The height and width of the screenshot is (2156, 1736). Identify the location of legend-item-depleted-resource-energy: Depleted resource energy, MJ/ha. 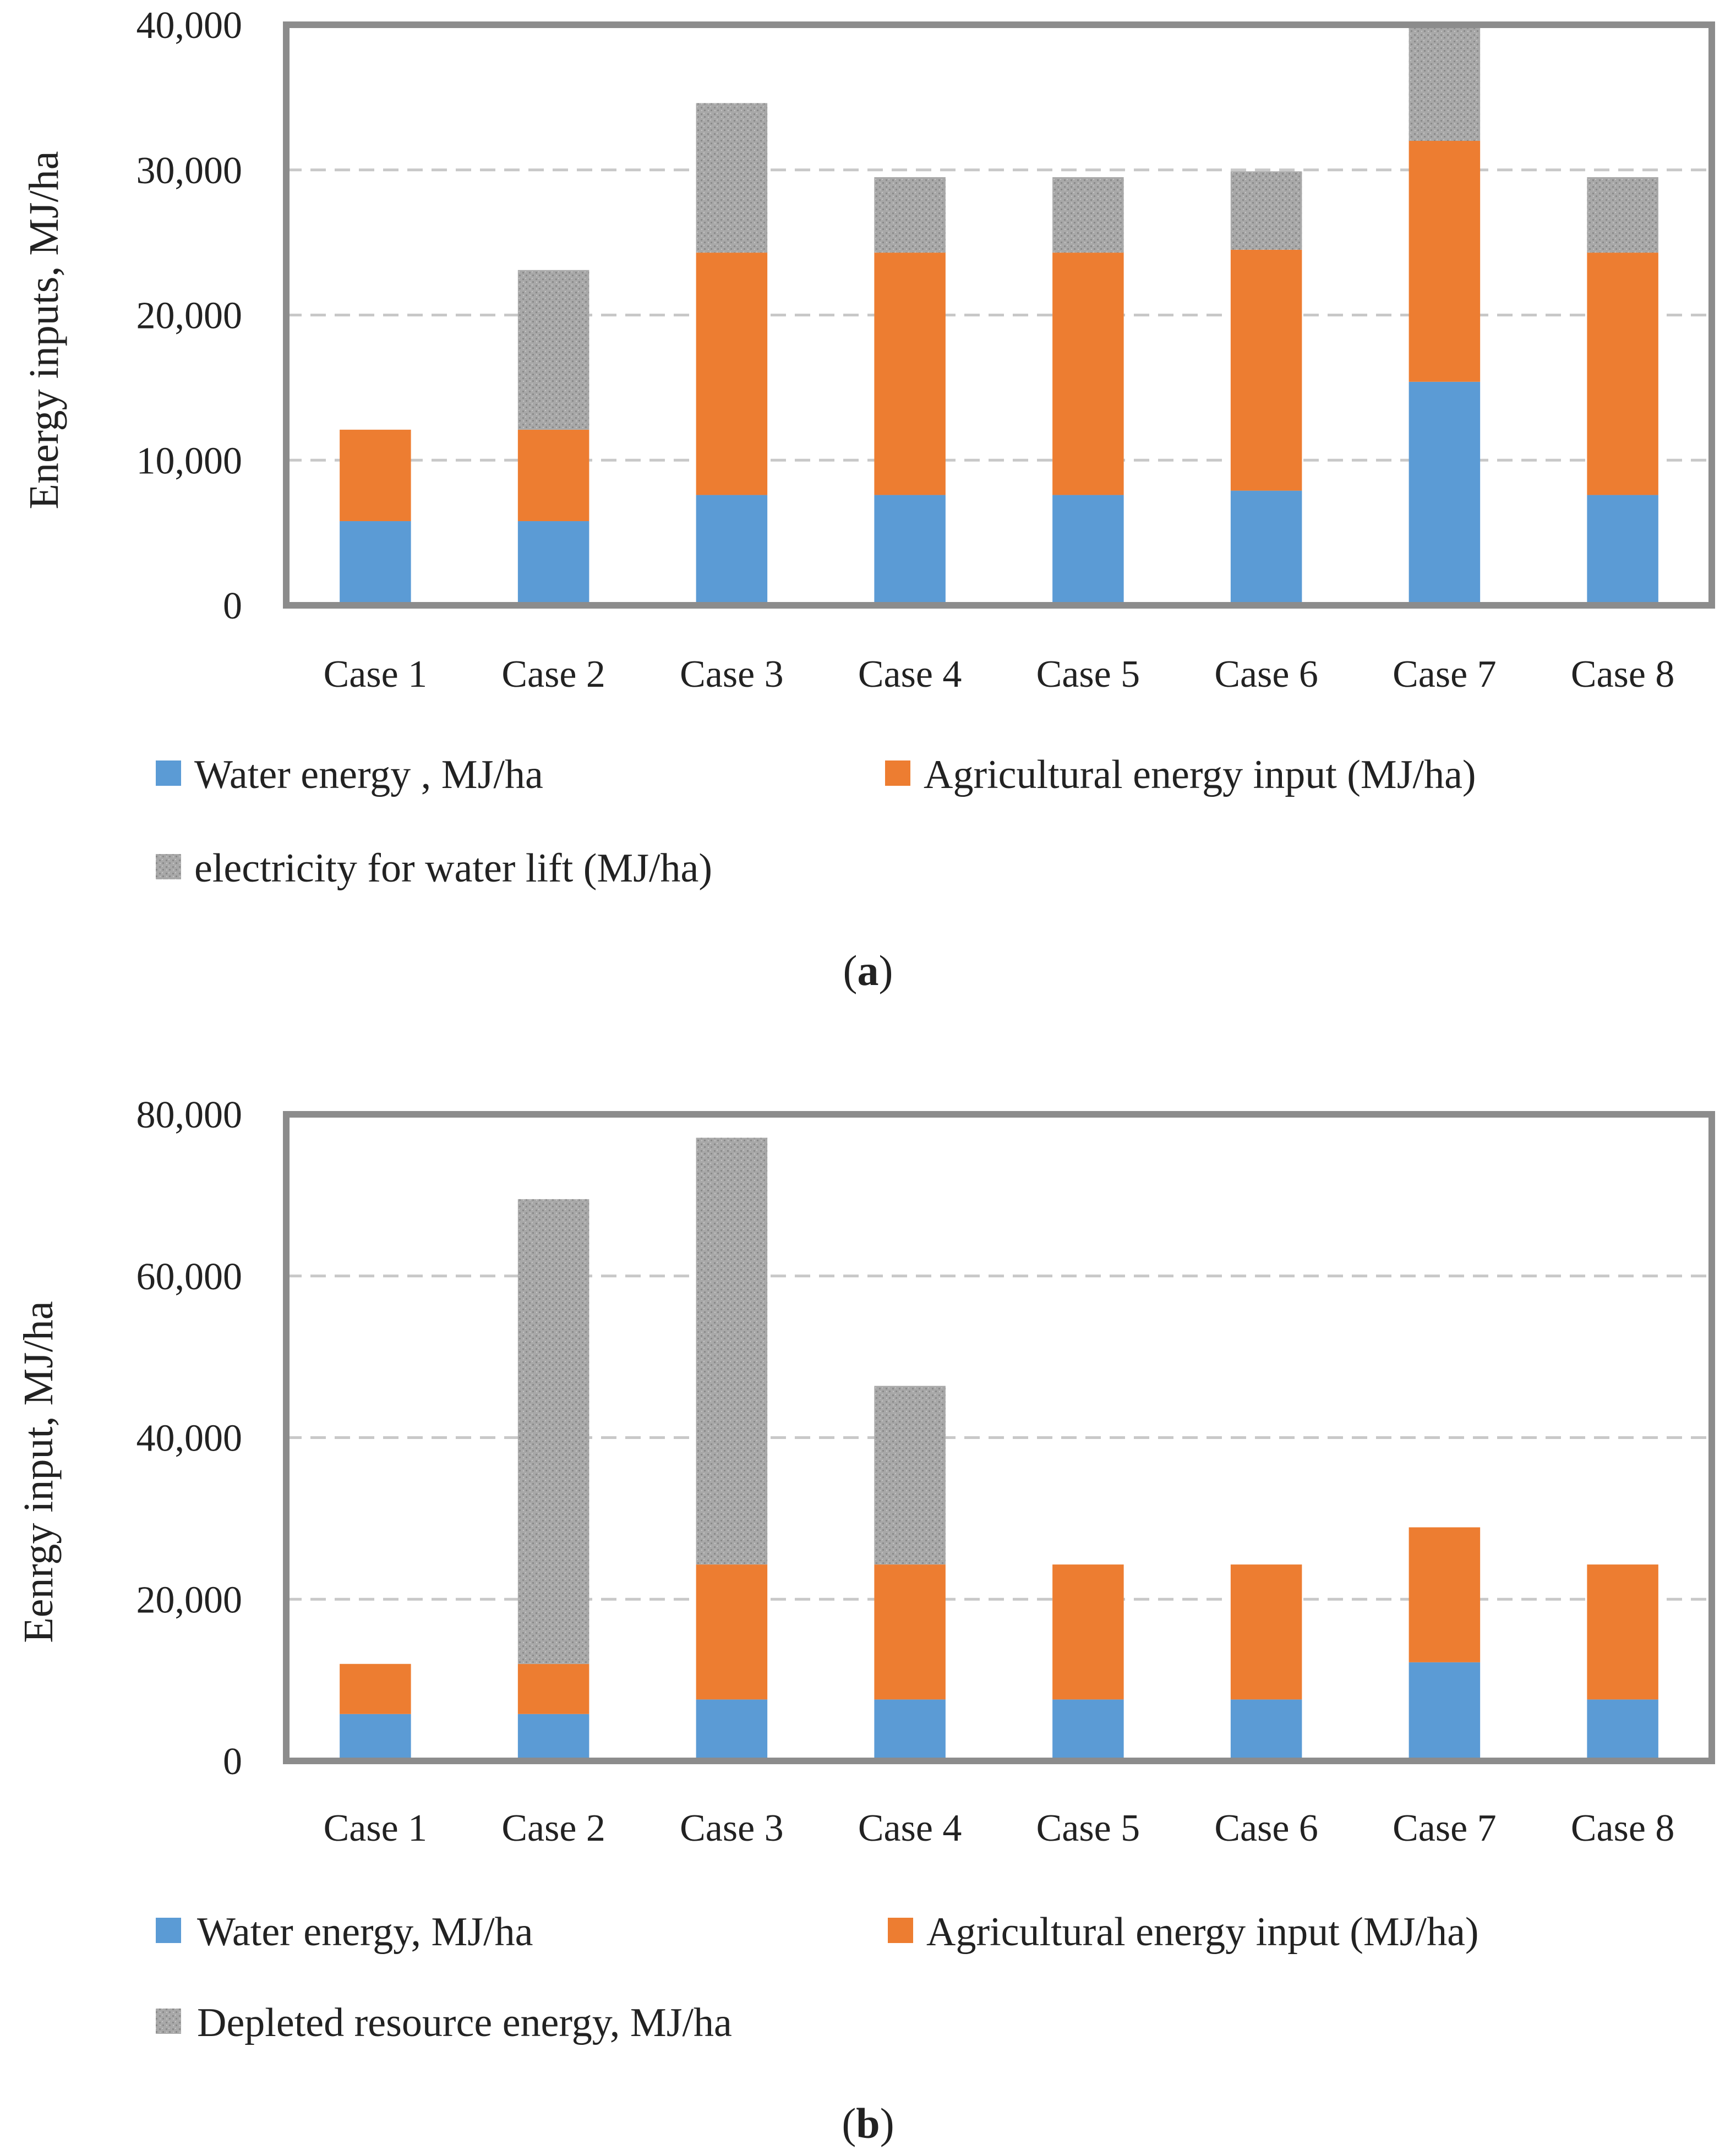
(444, 2023).